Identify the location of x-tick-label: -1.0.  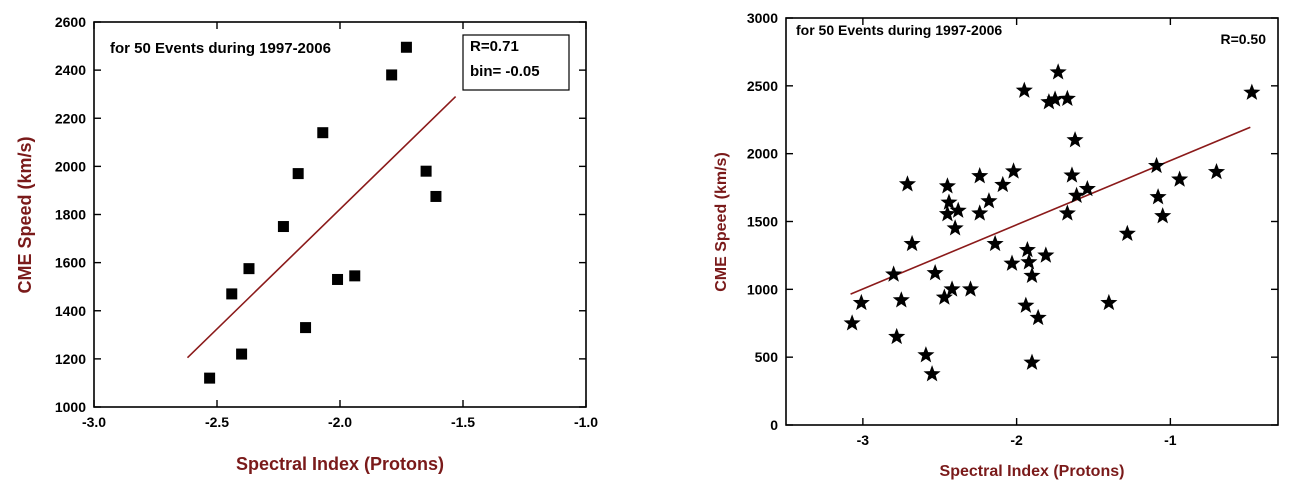
(586, 422).